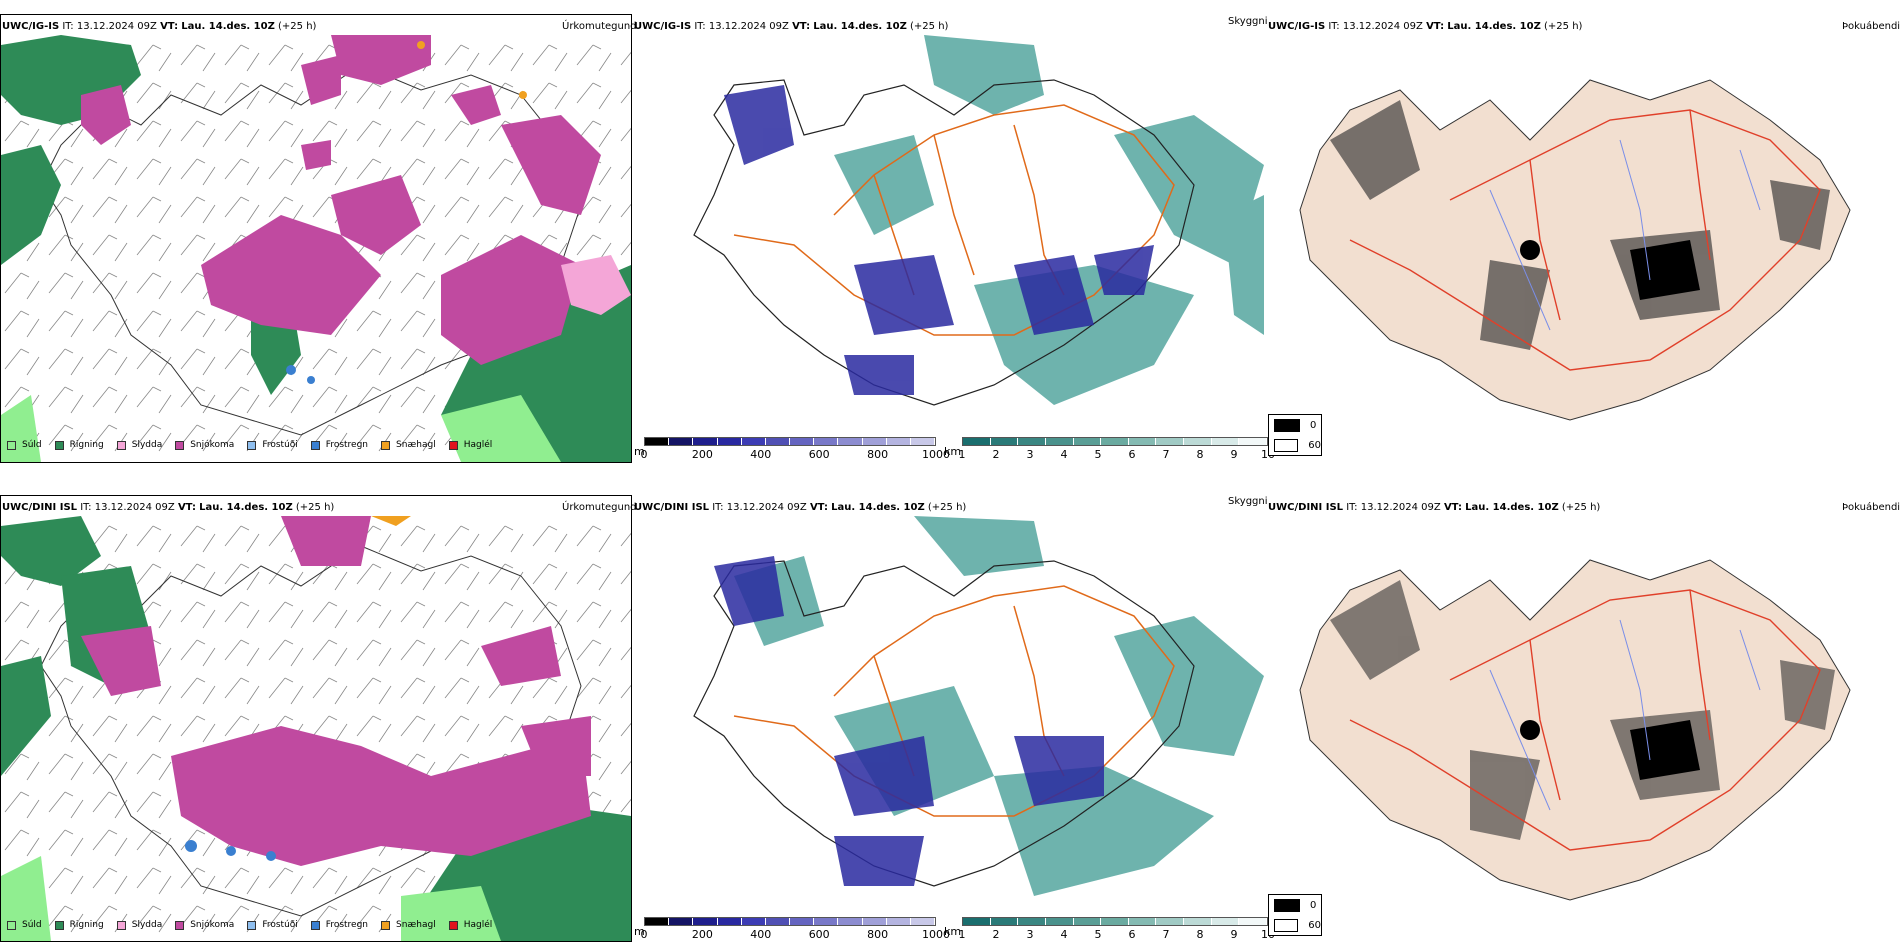  What do you see at coordinates (796, 933) in the screenshot?
I see `elevation-ticks: 0 200 400 600 800 1000` at bounding box center [796, 933].